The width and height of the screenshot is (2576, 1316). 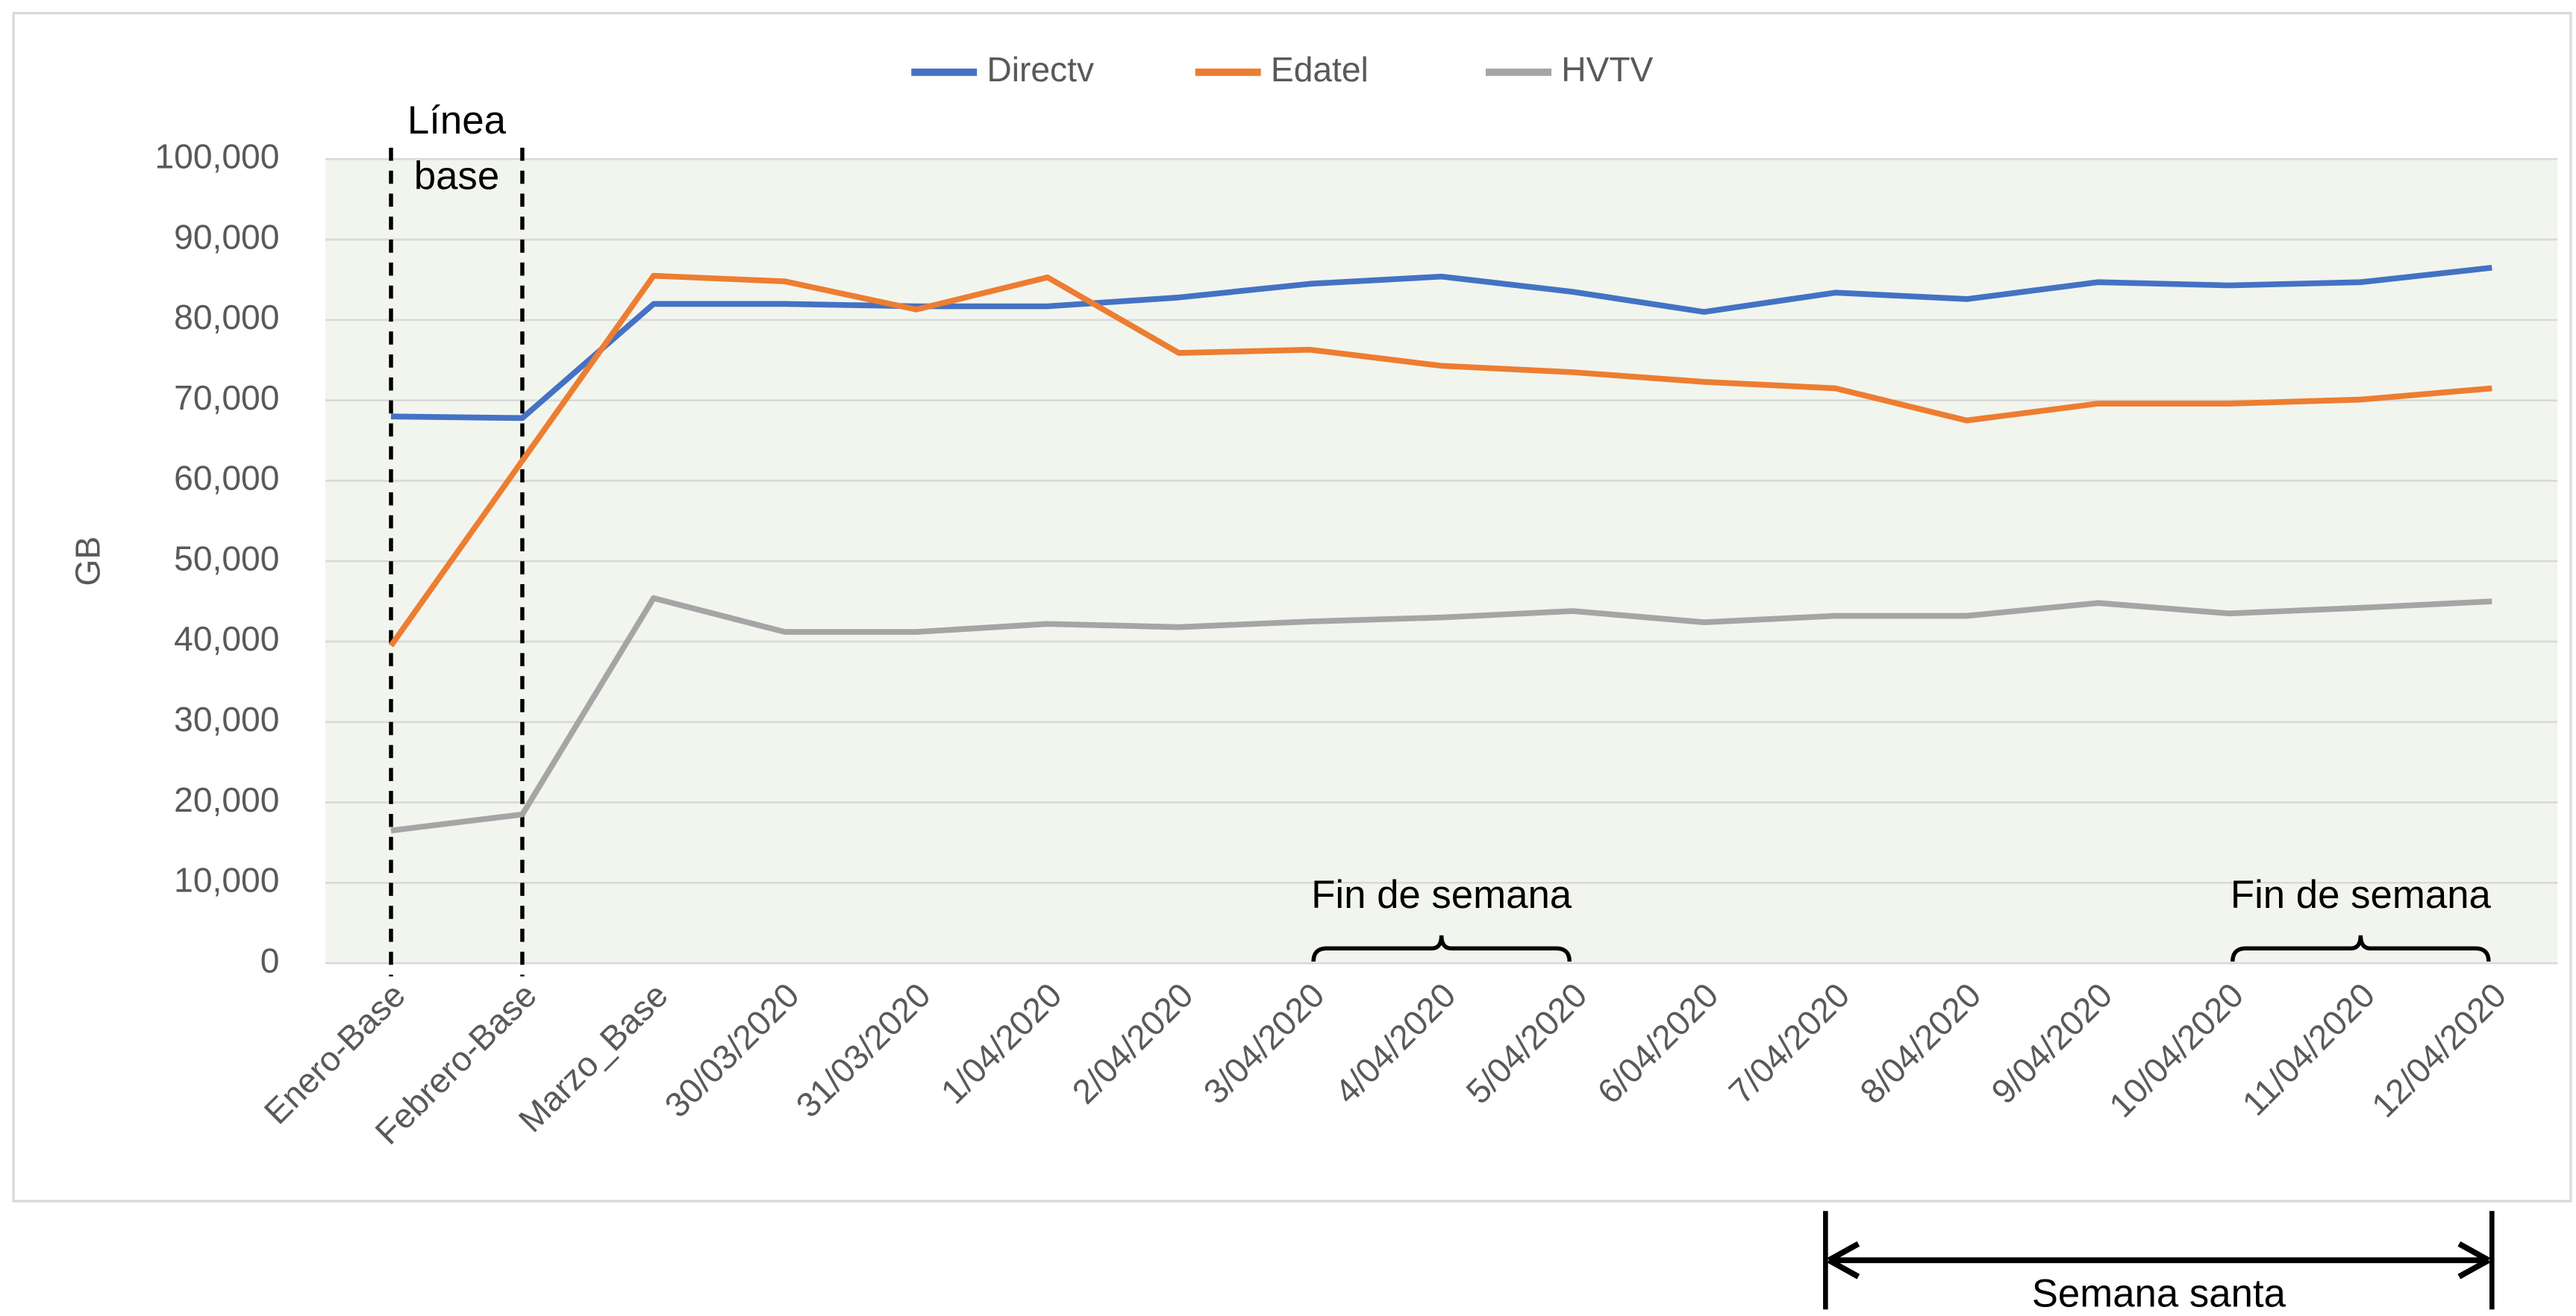 What do you see at coordinates (226, 800) in the screenshot?
I see `y-tick-label: 20,000` at bounding box center [226, 800].